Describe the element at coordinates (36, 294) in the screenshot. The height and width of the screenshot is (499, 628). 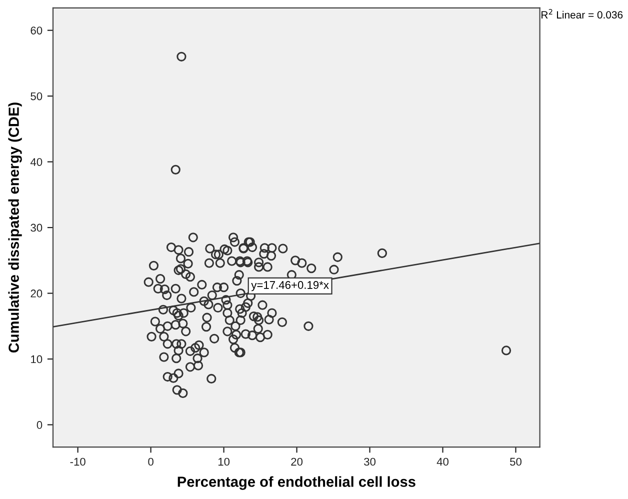
I see `y-tick-label: 20` at that location.